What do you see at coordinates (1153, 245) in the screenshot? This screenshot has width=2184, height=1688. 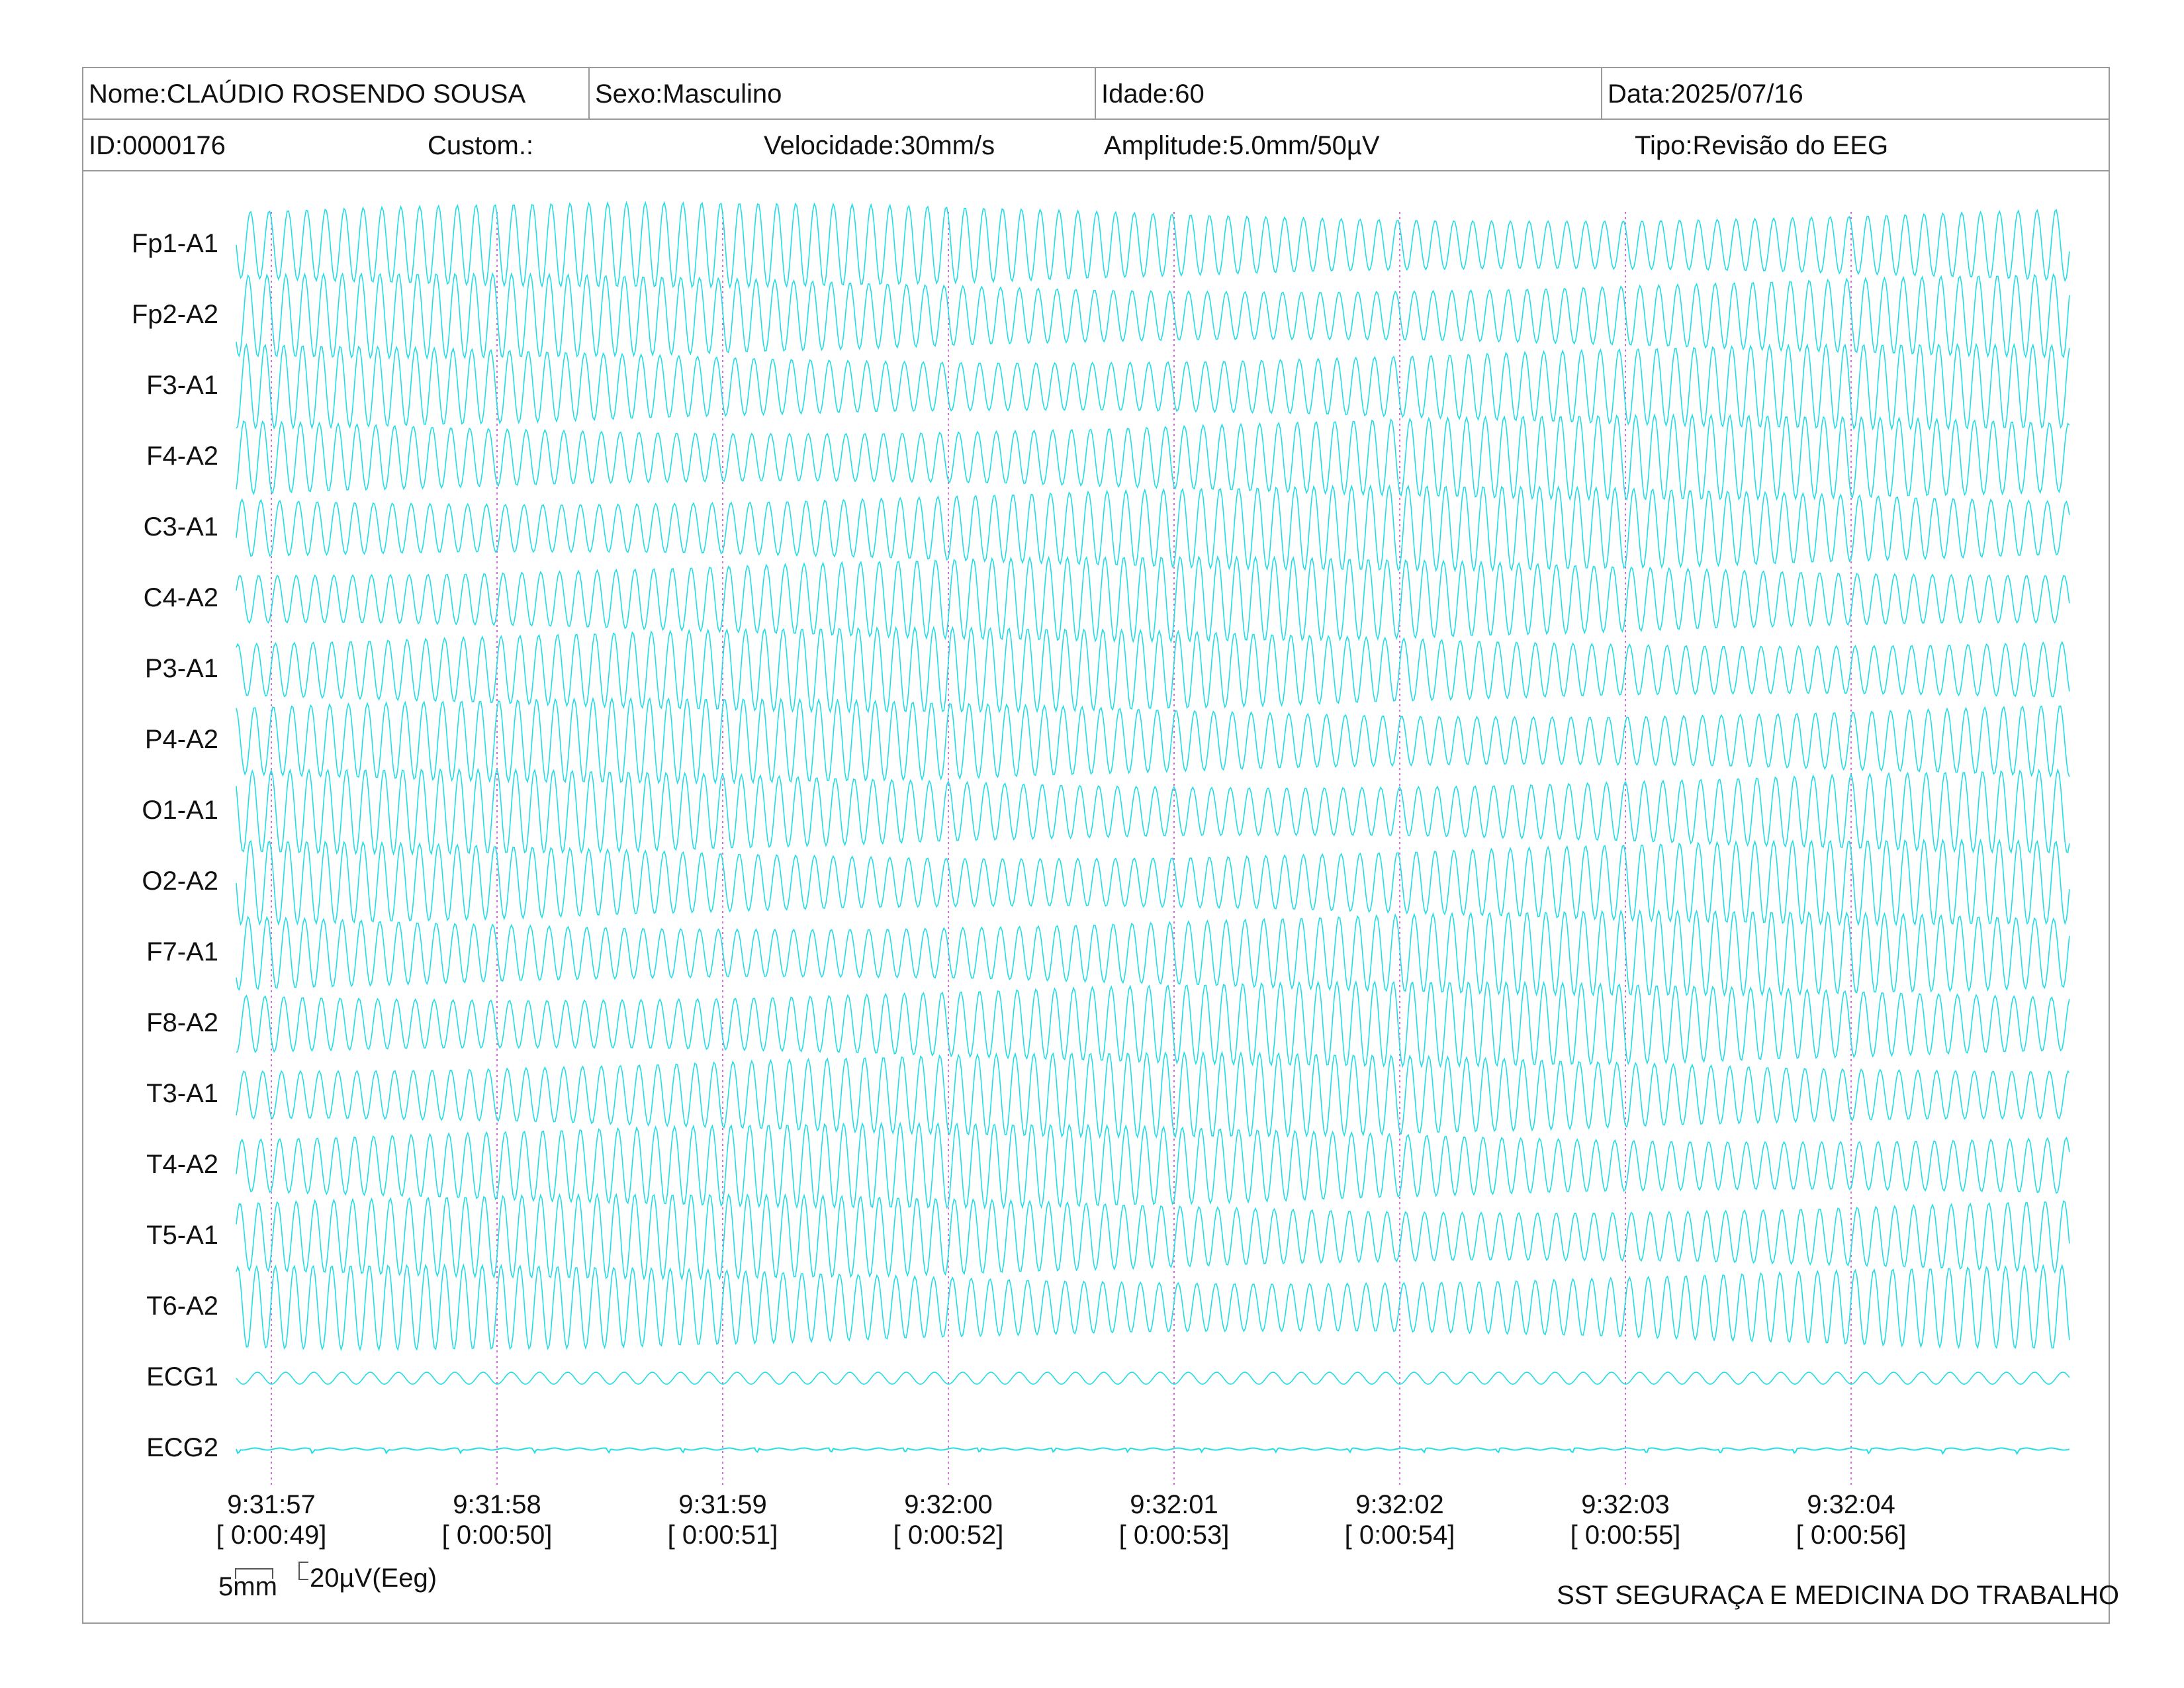 I see `waveform-fp1-a1` at bounding box center [1153, 245].